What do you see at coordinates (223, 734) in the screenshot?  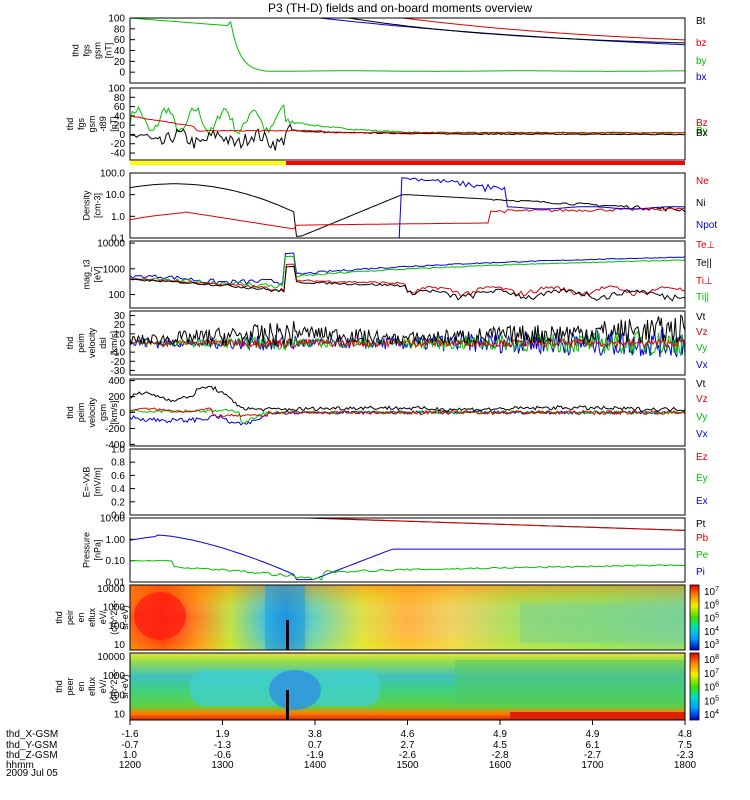 I see `ephemeris-value: 1.9` at bounding box center [223, 734].